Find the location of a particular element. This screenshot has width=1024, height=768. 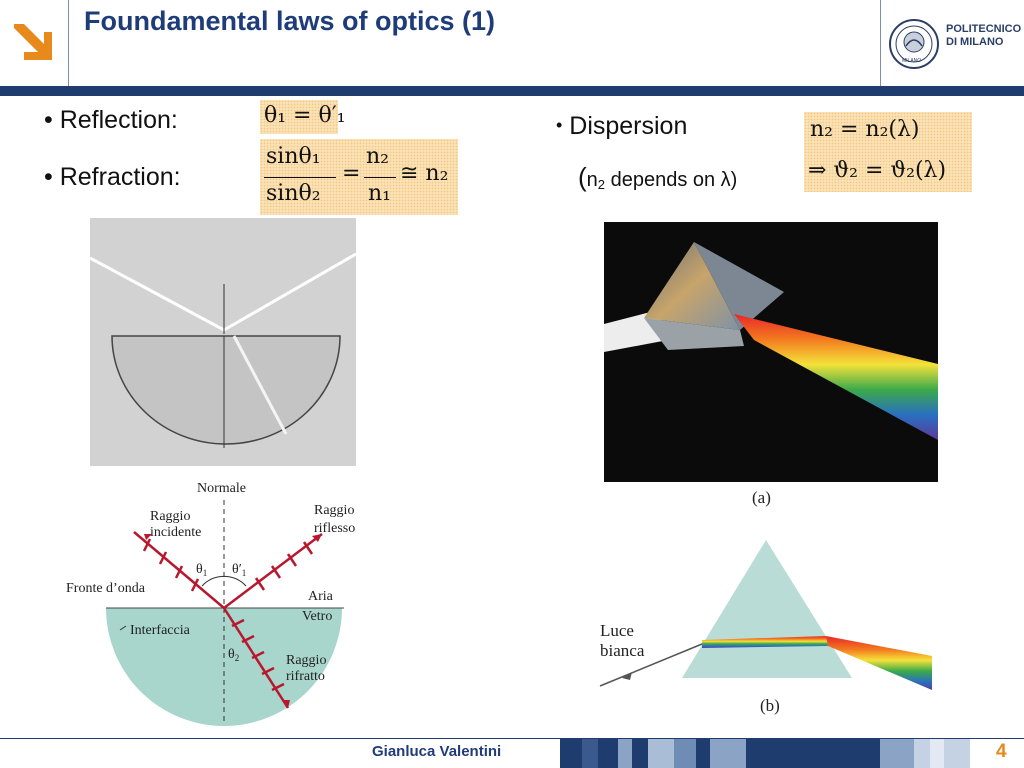

reflection-formula-box: θ₁ = θ′₁ is located at coordinates (303, 117).